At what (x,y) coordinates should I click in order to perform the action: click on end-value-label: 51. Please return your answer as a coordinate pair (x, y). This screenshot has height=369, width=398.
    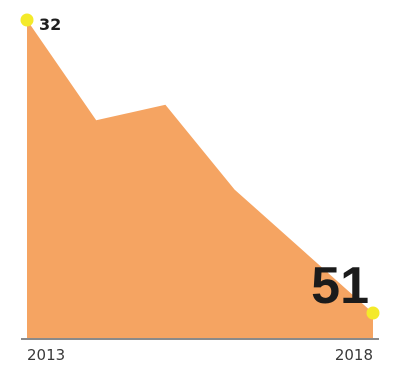
    Looking at the image, I should click on (340, 286).